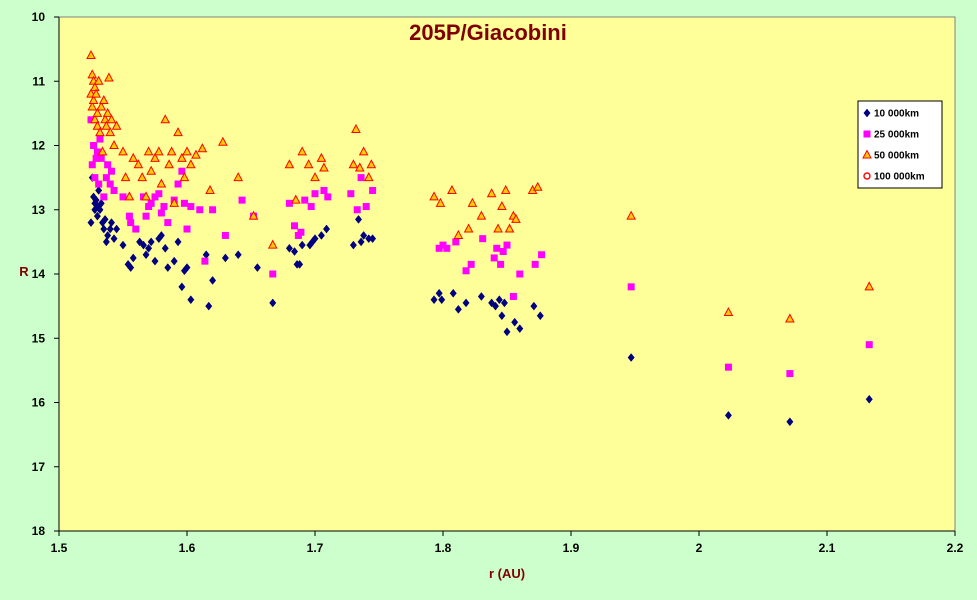  Describe the element at coordinates (59, 548) in the screenshot. I see `x-tick-label: 1.5` at that location.